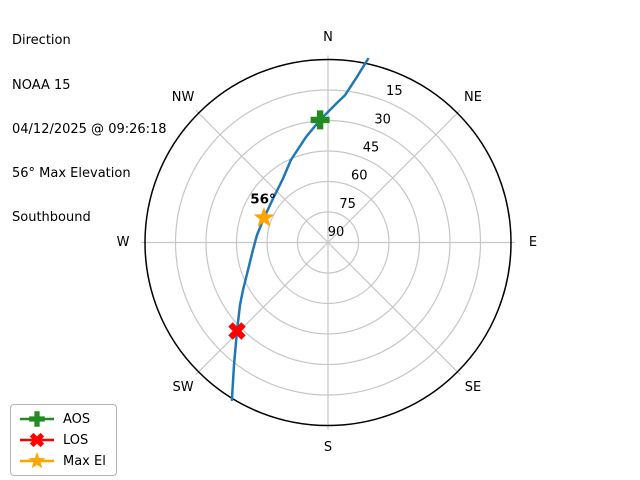 The height and width of the screenshot is (480, 640). Describe the element at coordinates (328, 447) in the screenshot. I see `compass-label-s: S` at that location.